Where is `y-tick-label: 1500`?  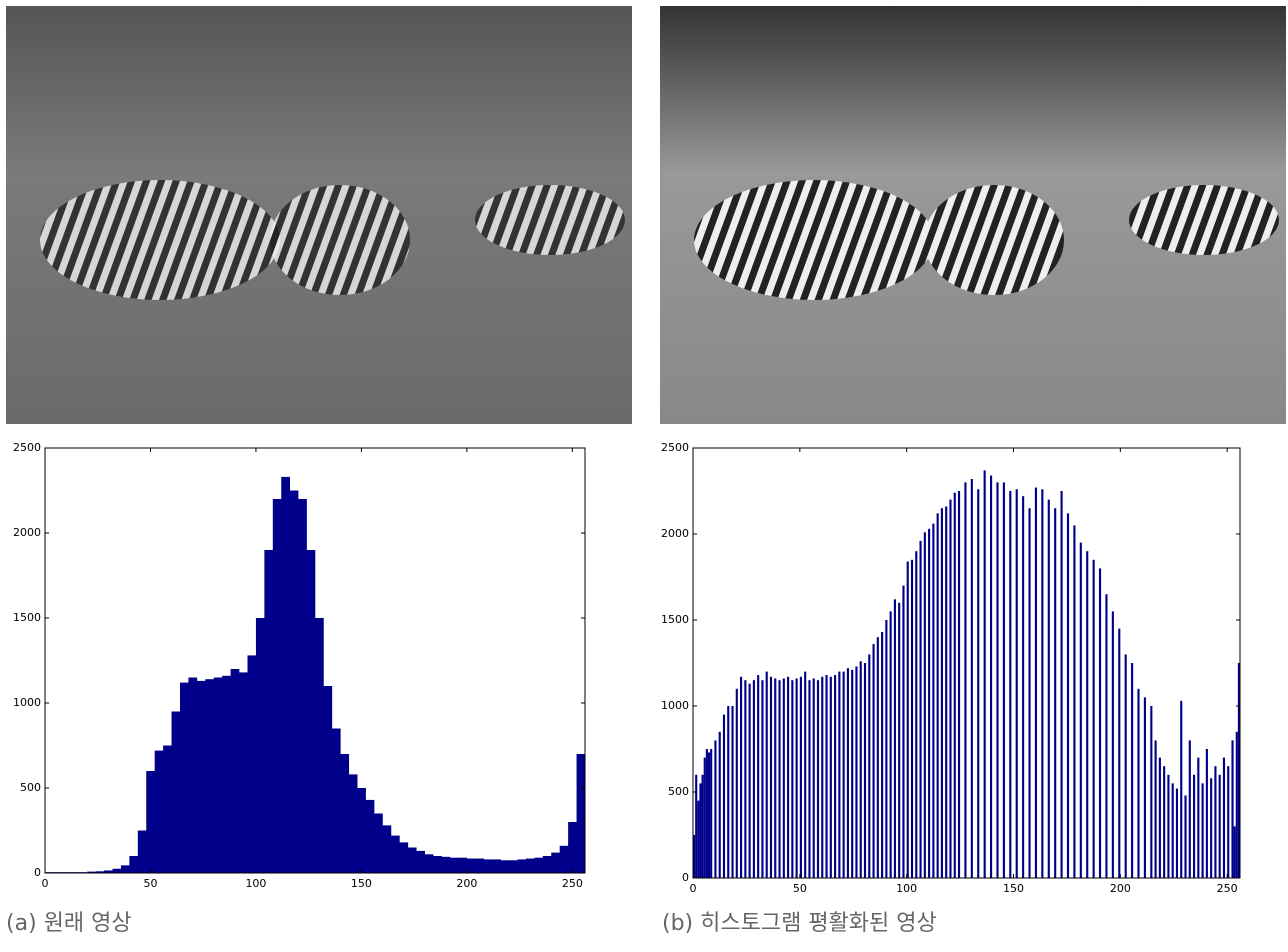
y-tick-label: 1500 is located at coordinates (27, 617).